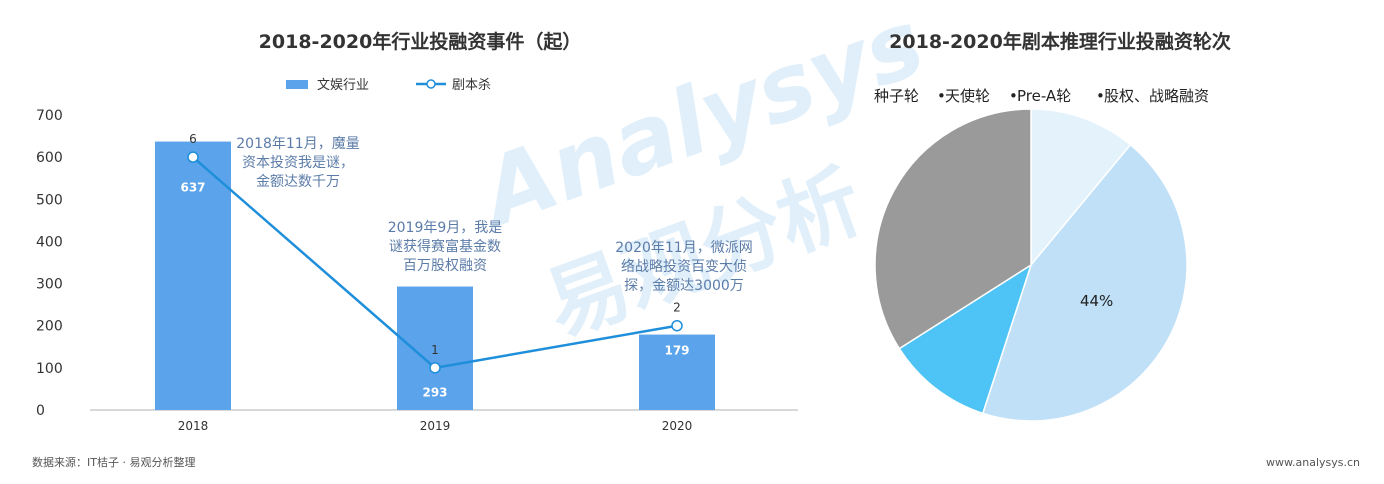 This screenshot has width=1384, height=484. What do you see at coordinates (420, 41) in the screenshot?
I see `bar-chart-title: 2018-2020年行业投融资事件（起）` at bounding box center [420, 41].